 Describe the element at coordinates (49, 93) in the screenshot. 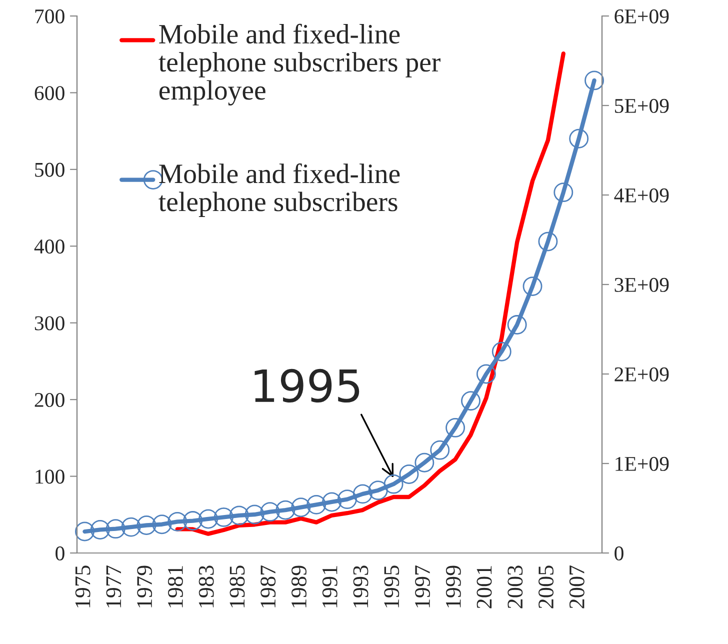

I see `y-tick-label: 600` at that location.